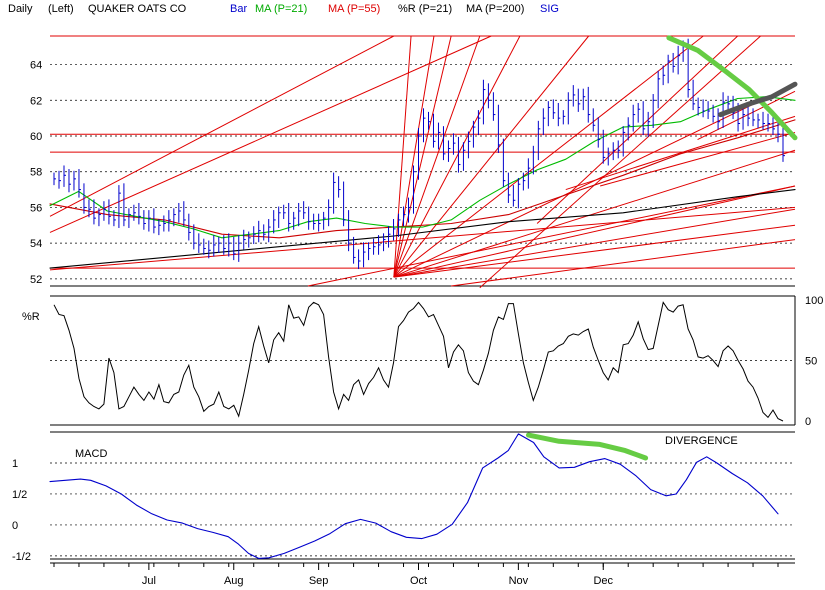 Image resolution: width=825 pixels, height=590 pixels. What do you see at coordinates (31, 317) in the screenshot?
I see `pctr-label: %R` at bounding box center [31, 317].